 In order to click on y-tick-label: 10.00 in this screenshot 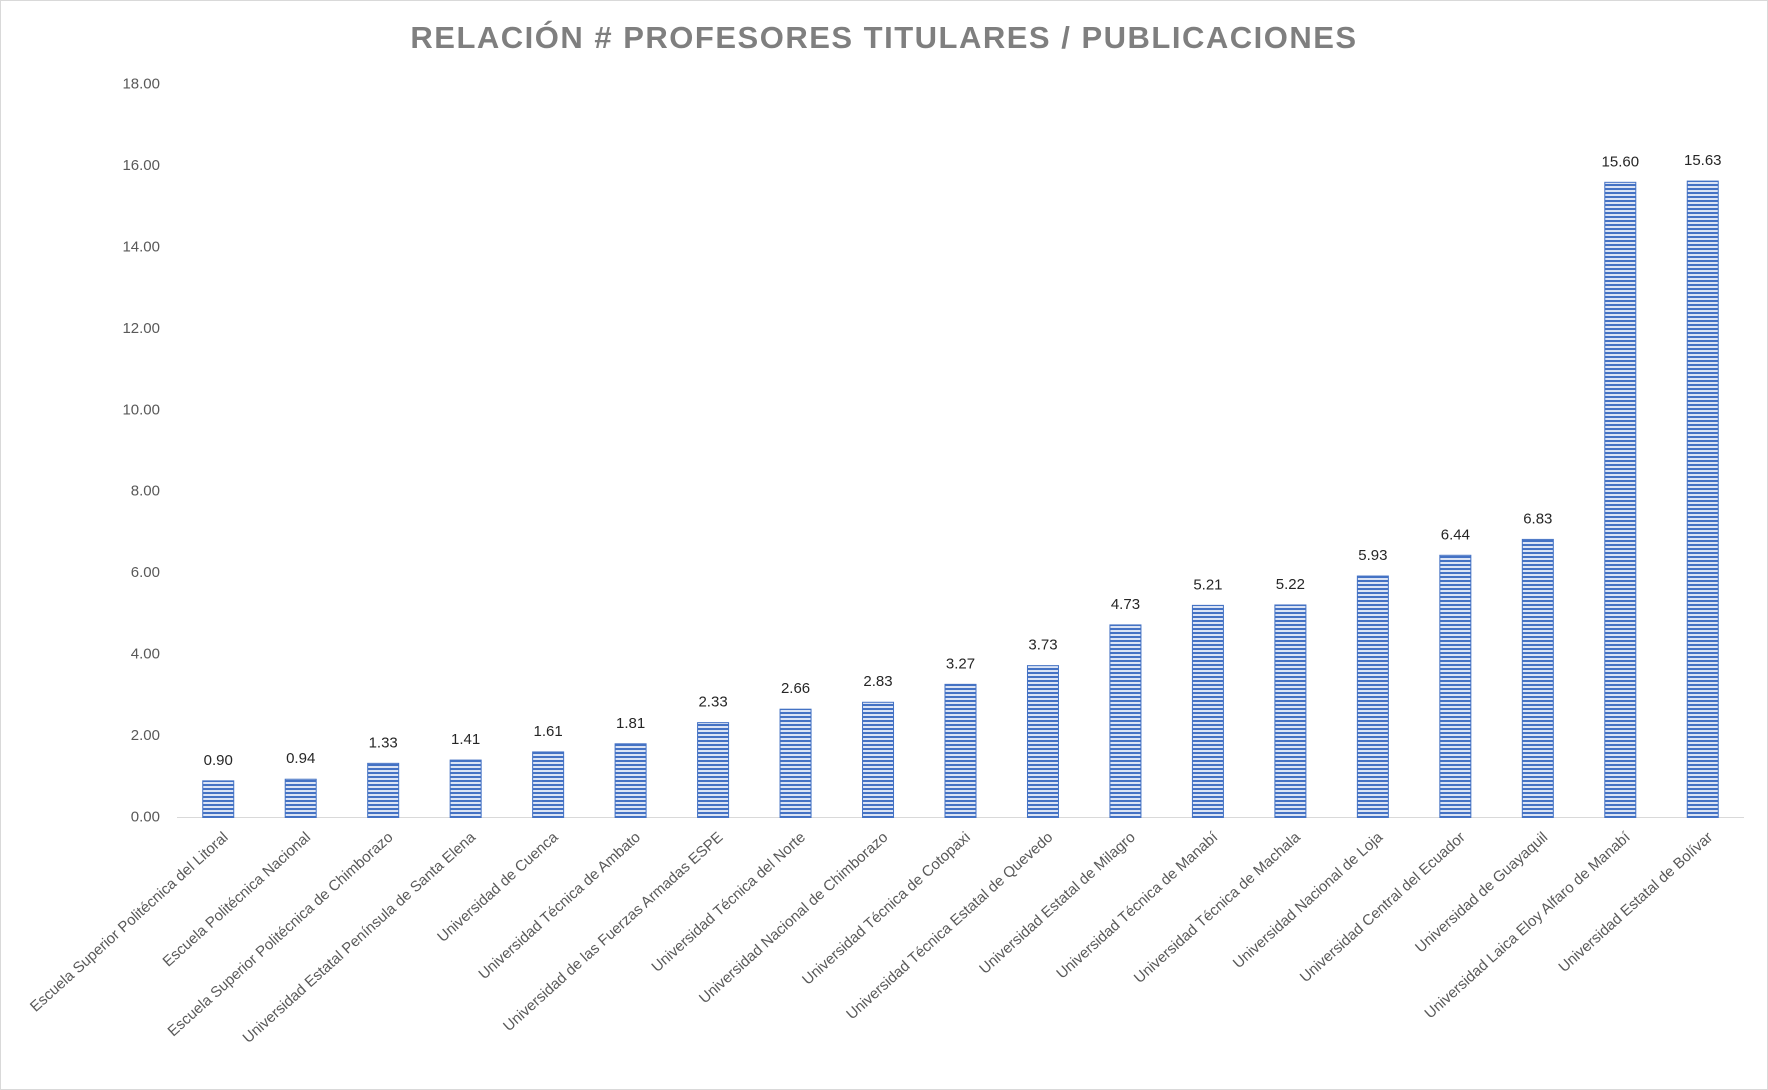, I will do `click(141, 409)`.